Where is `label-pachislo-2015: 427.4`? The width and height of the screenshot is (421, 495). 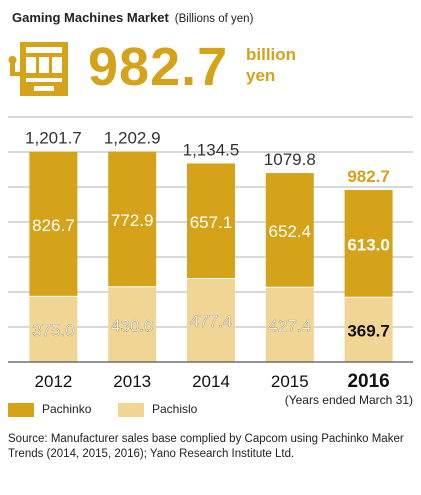
label-pachislo-2015: 427.4 is located at coordinates (290, 326).